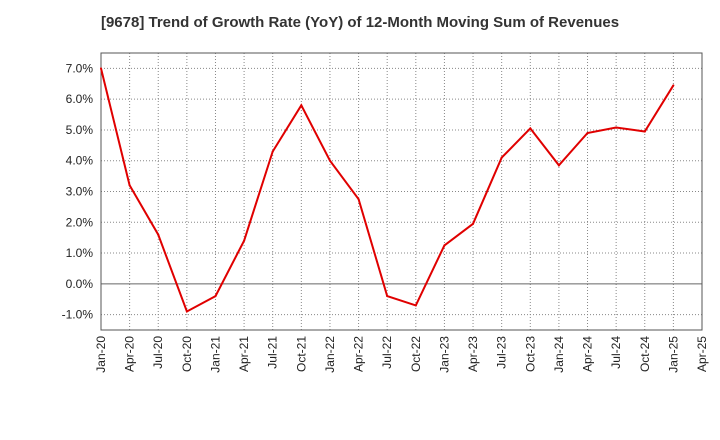  I want to click on x-tick-label: Jul-23, so click(502, 352).